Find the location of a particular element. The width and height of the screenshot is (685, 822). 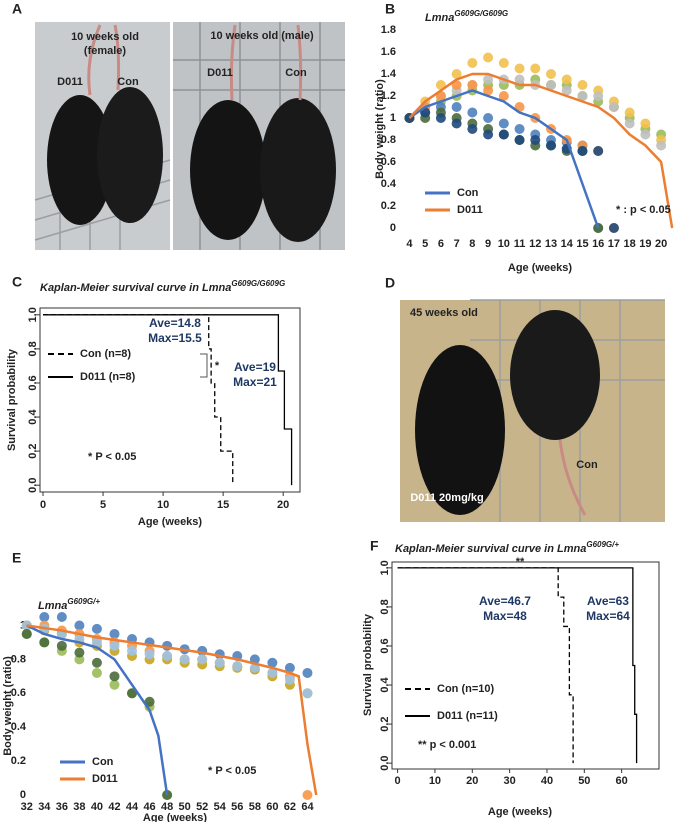

annotation: Ave=14.8 is located at coordinates (175, 323).